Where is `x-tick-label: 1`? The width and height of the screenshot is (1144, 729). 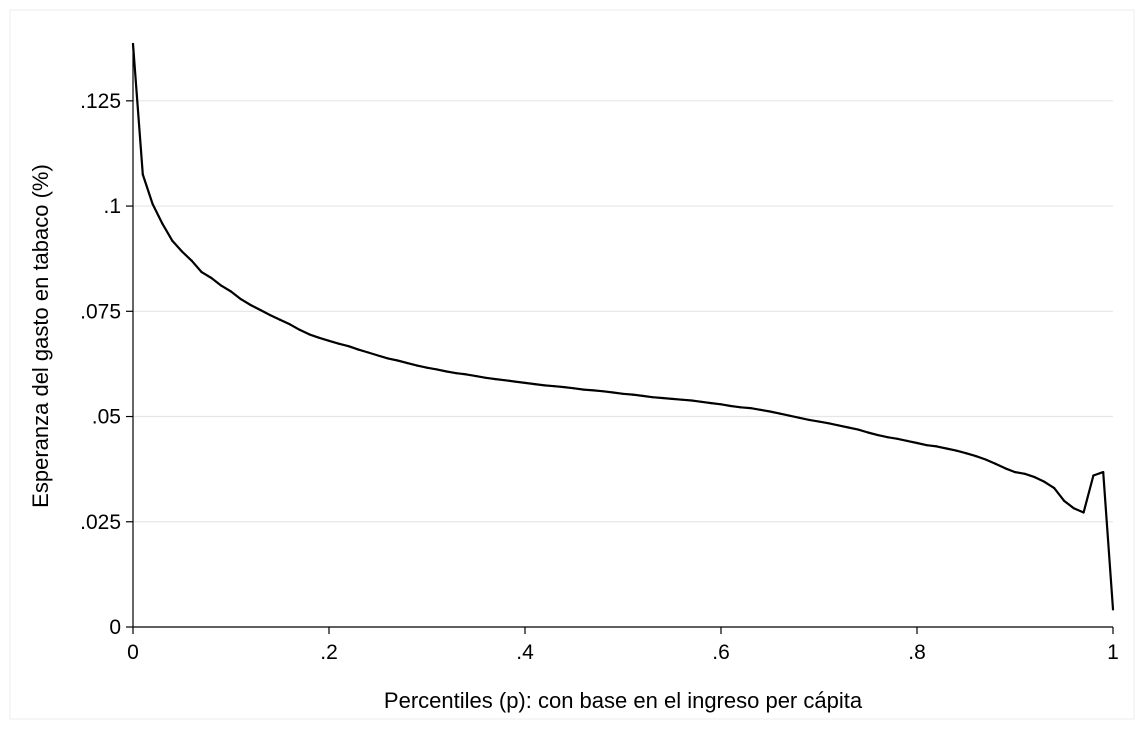
x-tick-label: 1 is located at coordinates (1113, 652).